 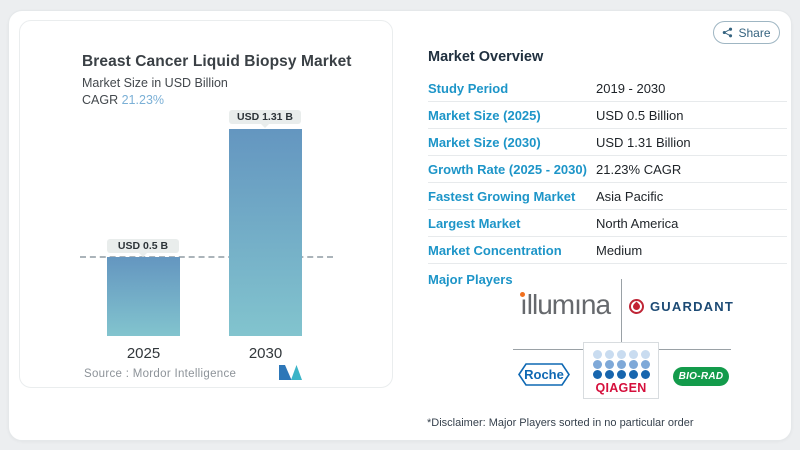 What do you see at coordinates (143, 100) in the screenshot?
I see `cagr-value: 21.23%` at bounding box center [143, 100].